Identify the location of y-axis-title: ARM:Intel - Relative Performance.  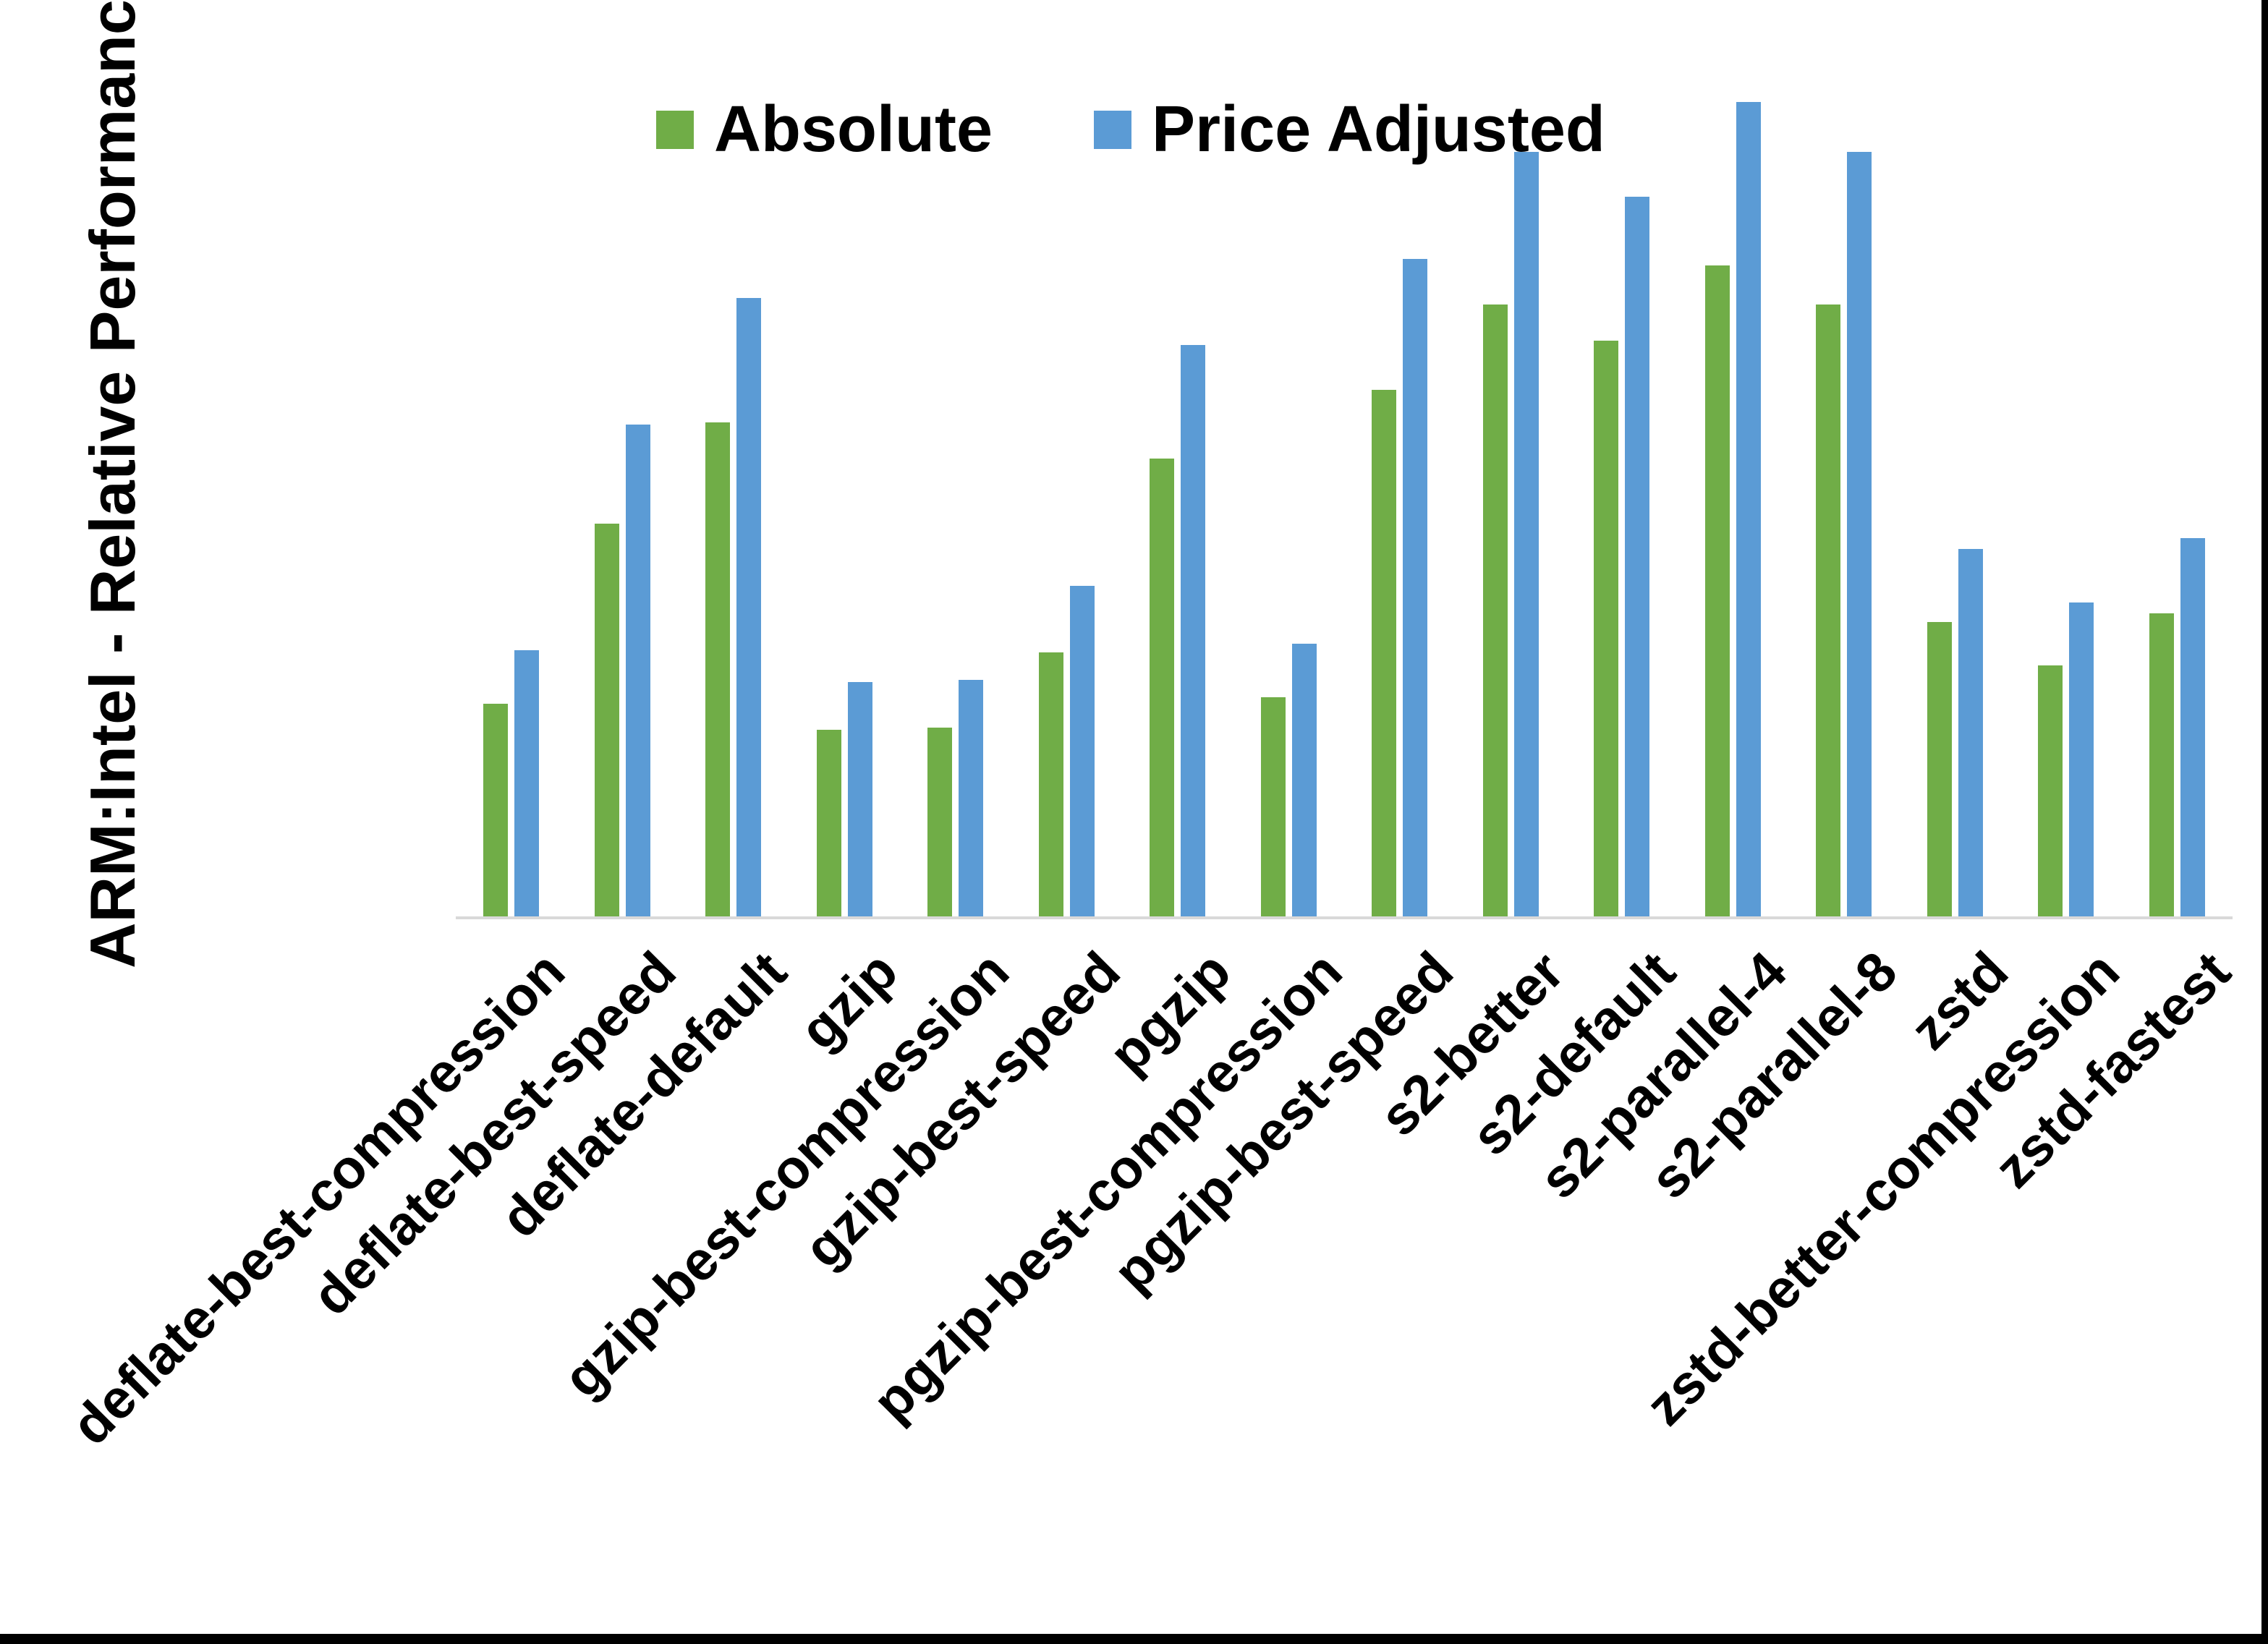
(112, 484).